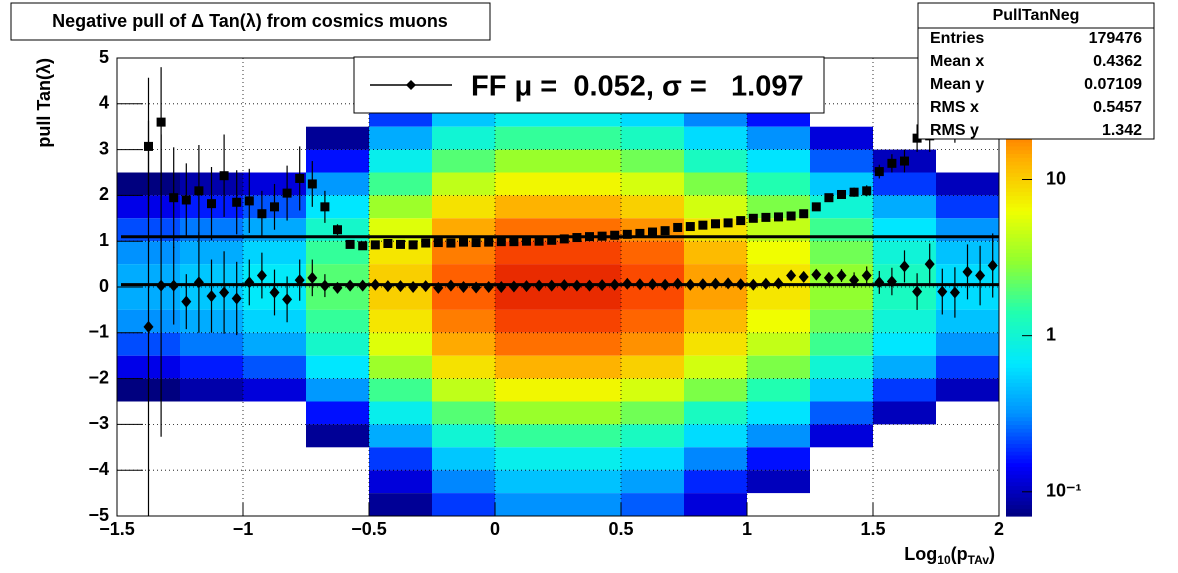 The width and height of the screenshot is (1178, 573). Describe the element at coordinates (411, 85) in the screenshot. I see `legend-marker` at that location.